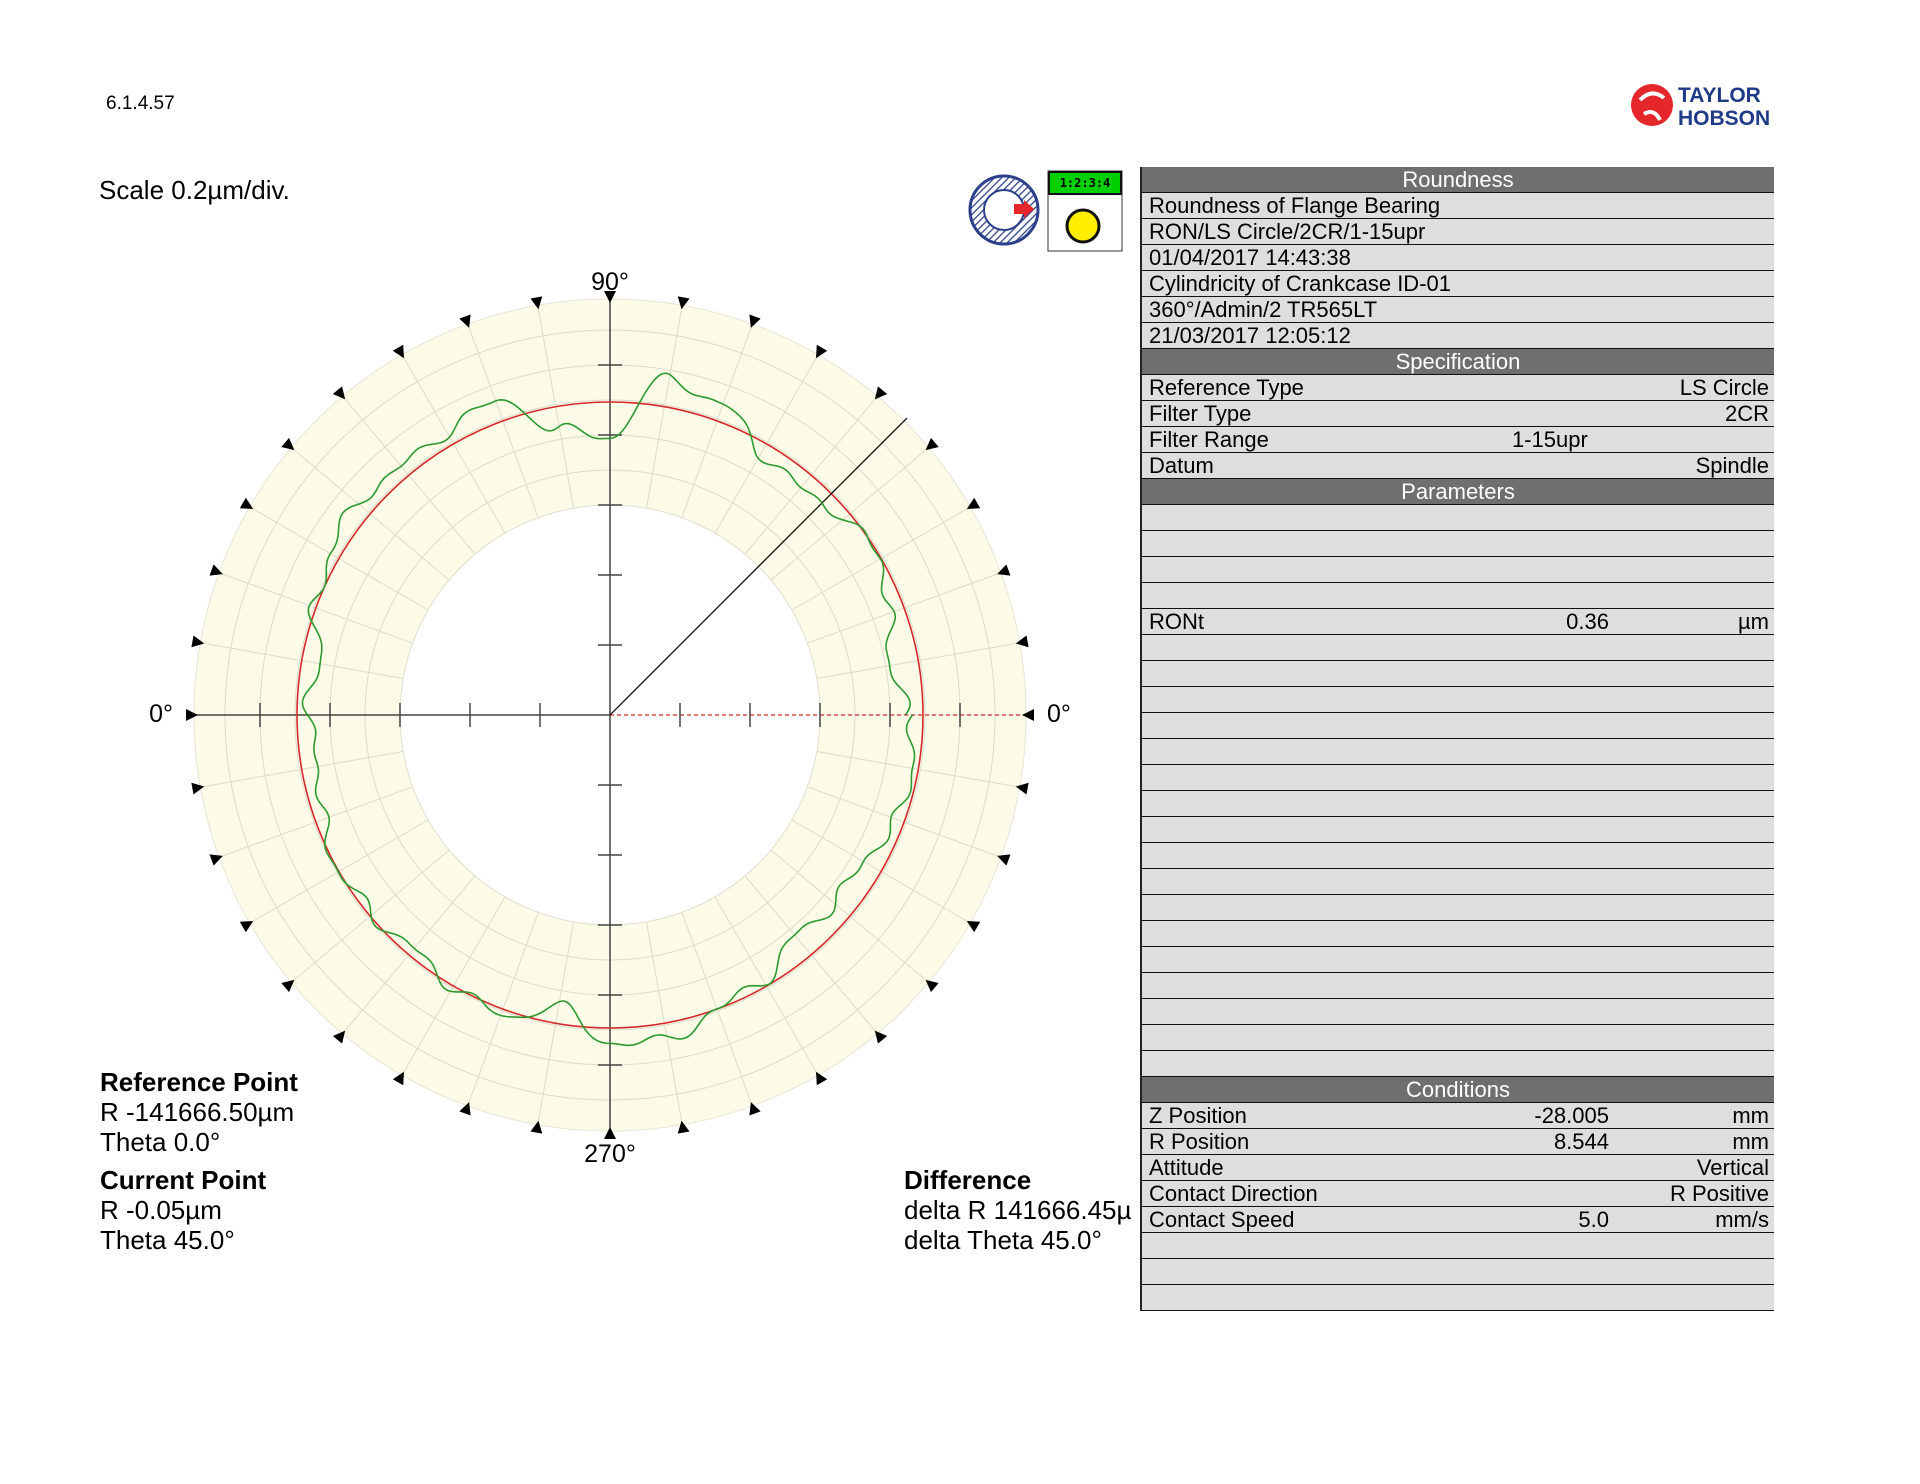 Image resolution: width=1920 pixels, height=1484 pixels. Describe the element at coordinates (1593, 1219) in the screenshot. I see `cond-value: 5.0` at that location.